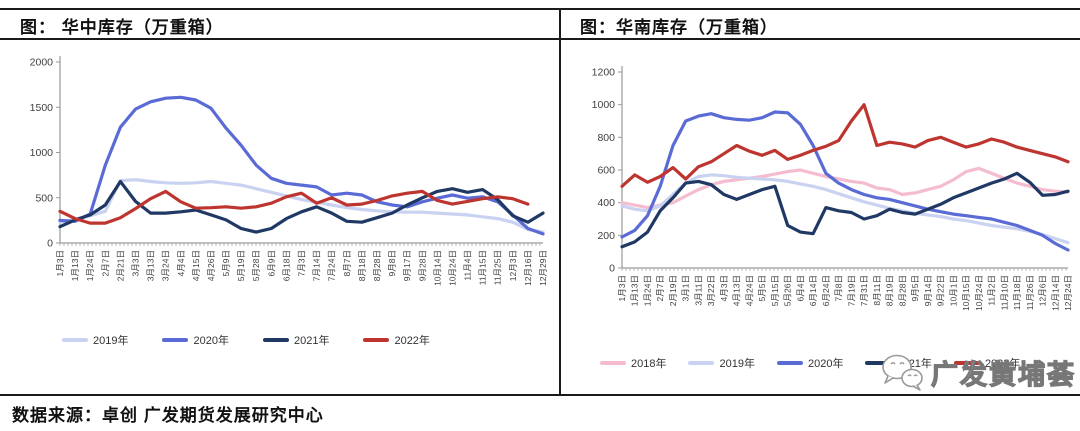 This screenshot has height=431, width=1080. Describe the element at coordinates (604, 73) in the screenshot. I see `svg-text: 1200` at that location.